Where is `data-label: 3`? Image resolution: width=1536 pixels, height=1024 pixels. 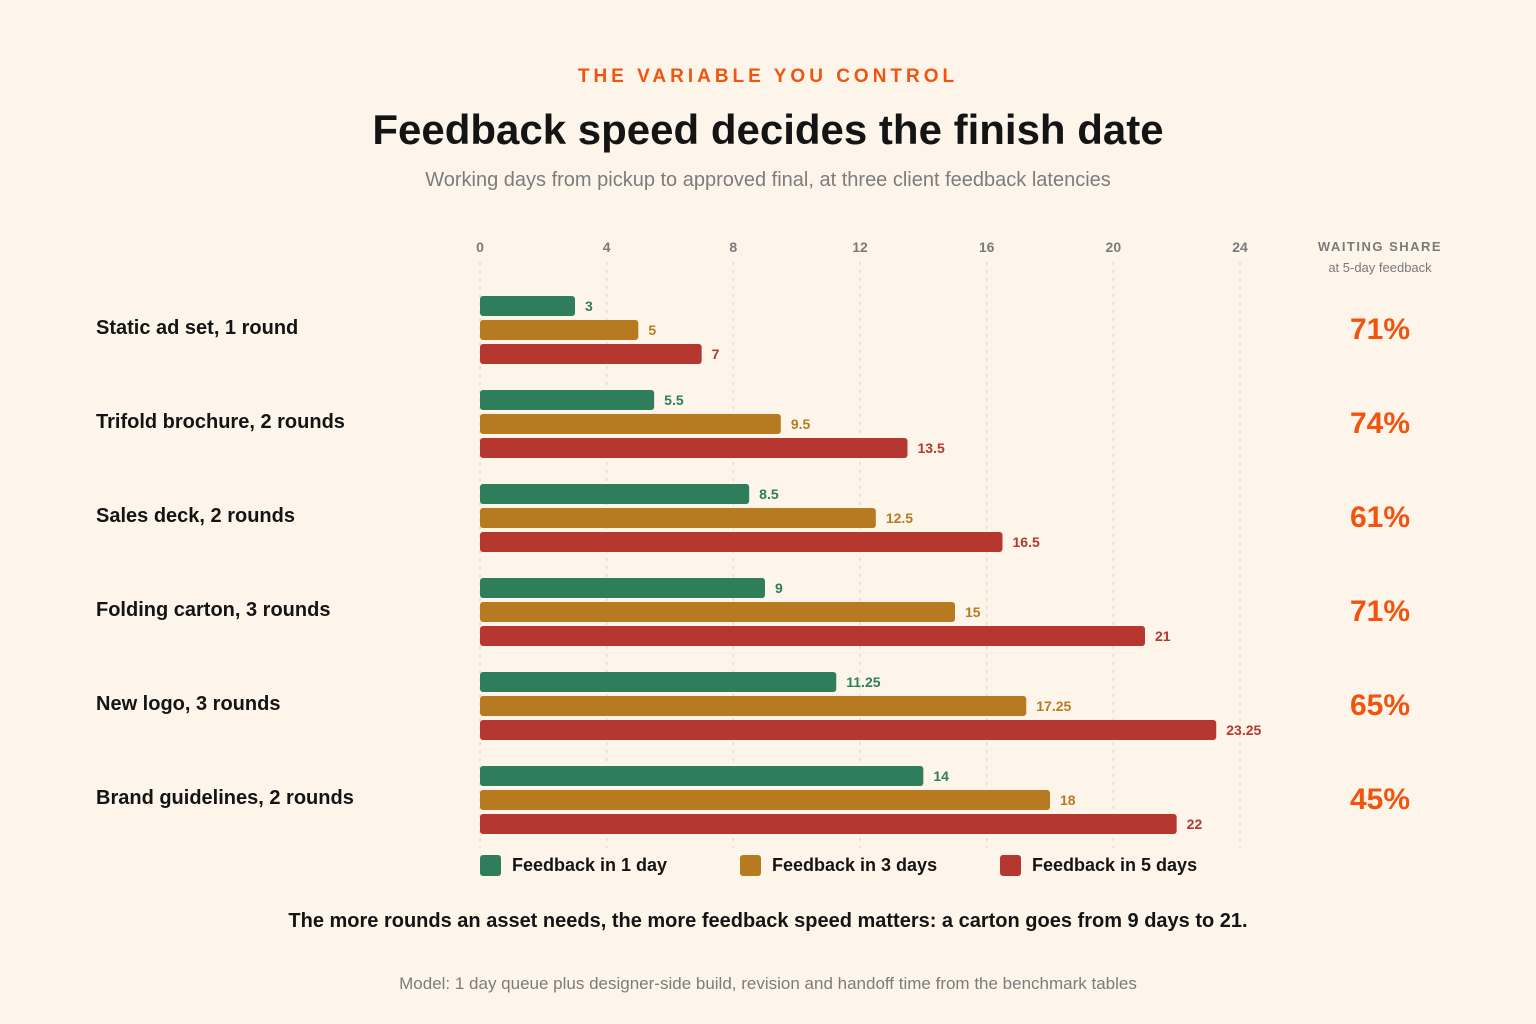 data-label: 3 is located at coordinates (589, 306).